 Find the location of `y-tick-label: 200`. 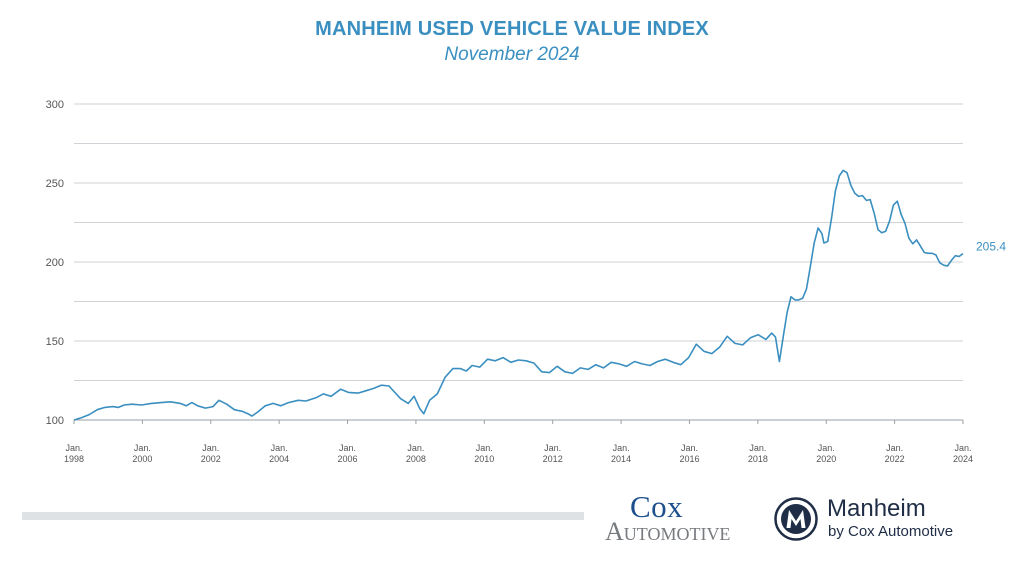

y-tick-label: 200 is located at coordinates (55, 263).